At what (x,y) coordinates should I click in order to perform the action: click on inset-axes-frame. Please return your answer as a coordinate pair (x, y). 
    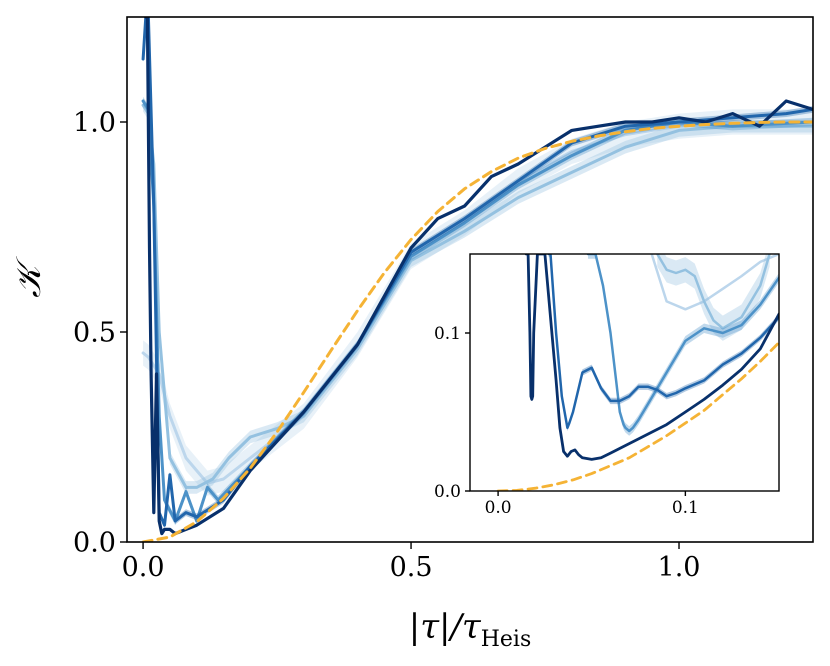
    Looking at the image, I should click on (624, 372).